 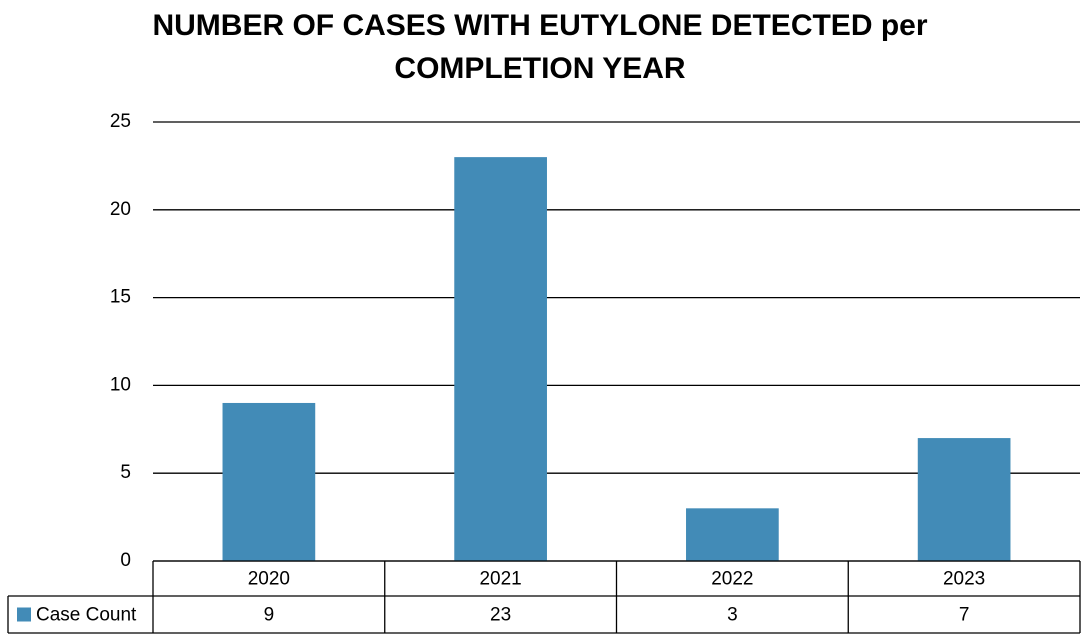 What do you see at coordinates (86, 615) in the screenshot?
I see `legend-label: Case Count` at bounding box center [86, 615].